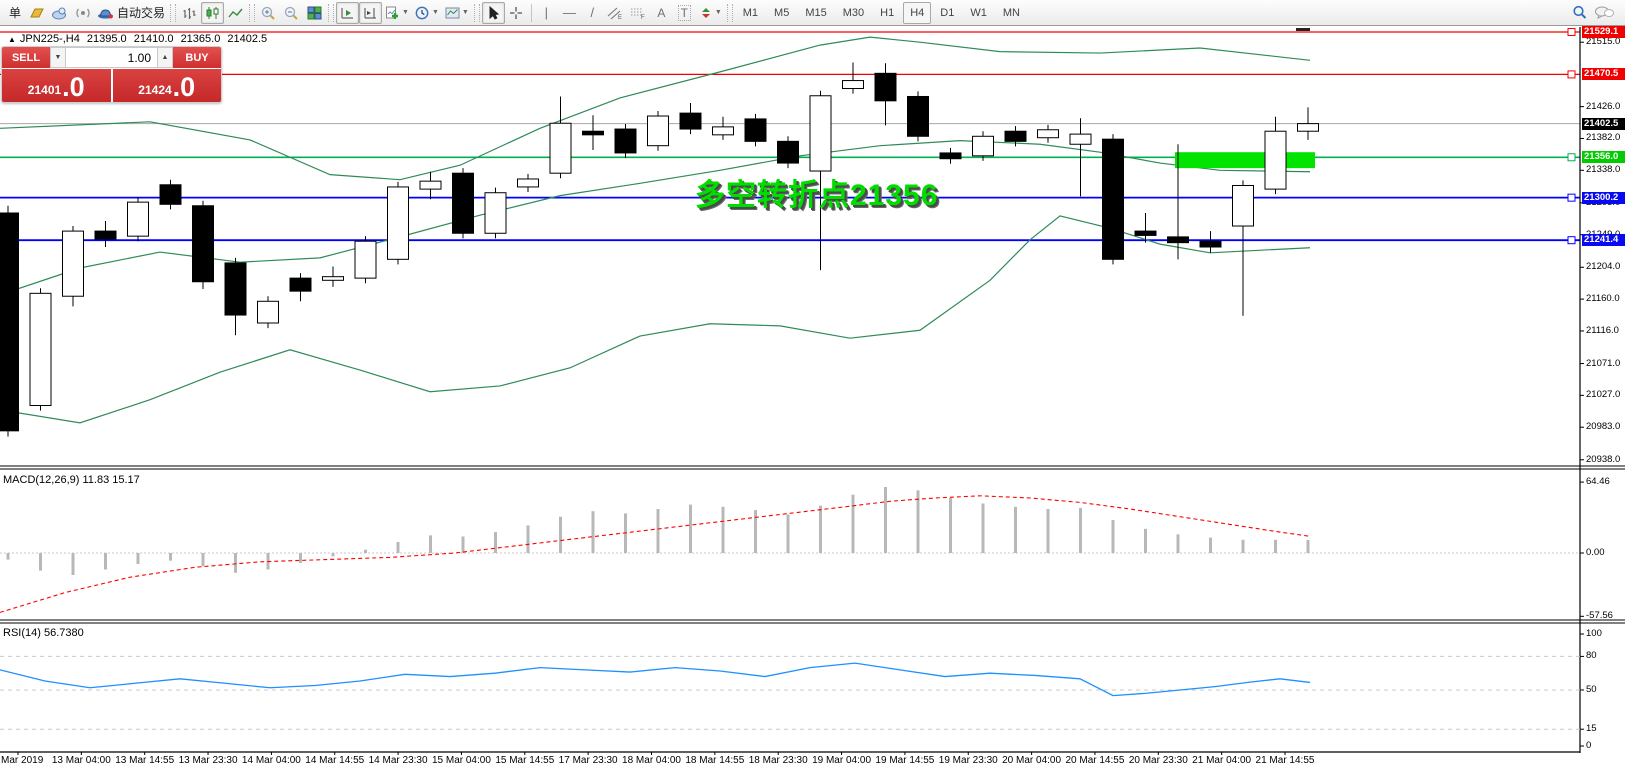 Image resolution: width=1625 pixels, height=776 pixels. What do you see at coordinates (197, 57) in the screenshot?
I see `buy-button: BUY` at bounding box center [197, 57].